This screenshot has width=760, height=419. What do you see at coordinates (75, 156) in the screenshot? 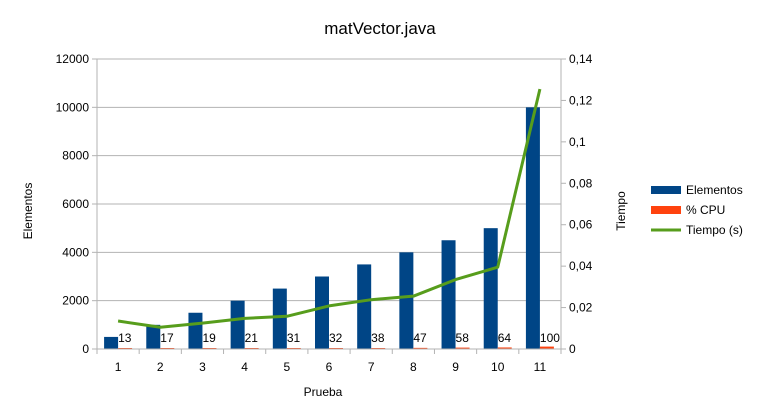
I see `y-tick-label: 8000` at bounding box center [75, 156].